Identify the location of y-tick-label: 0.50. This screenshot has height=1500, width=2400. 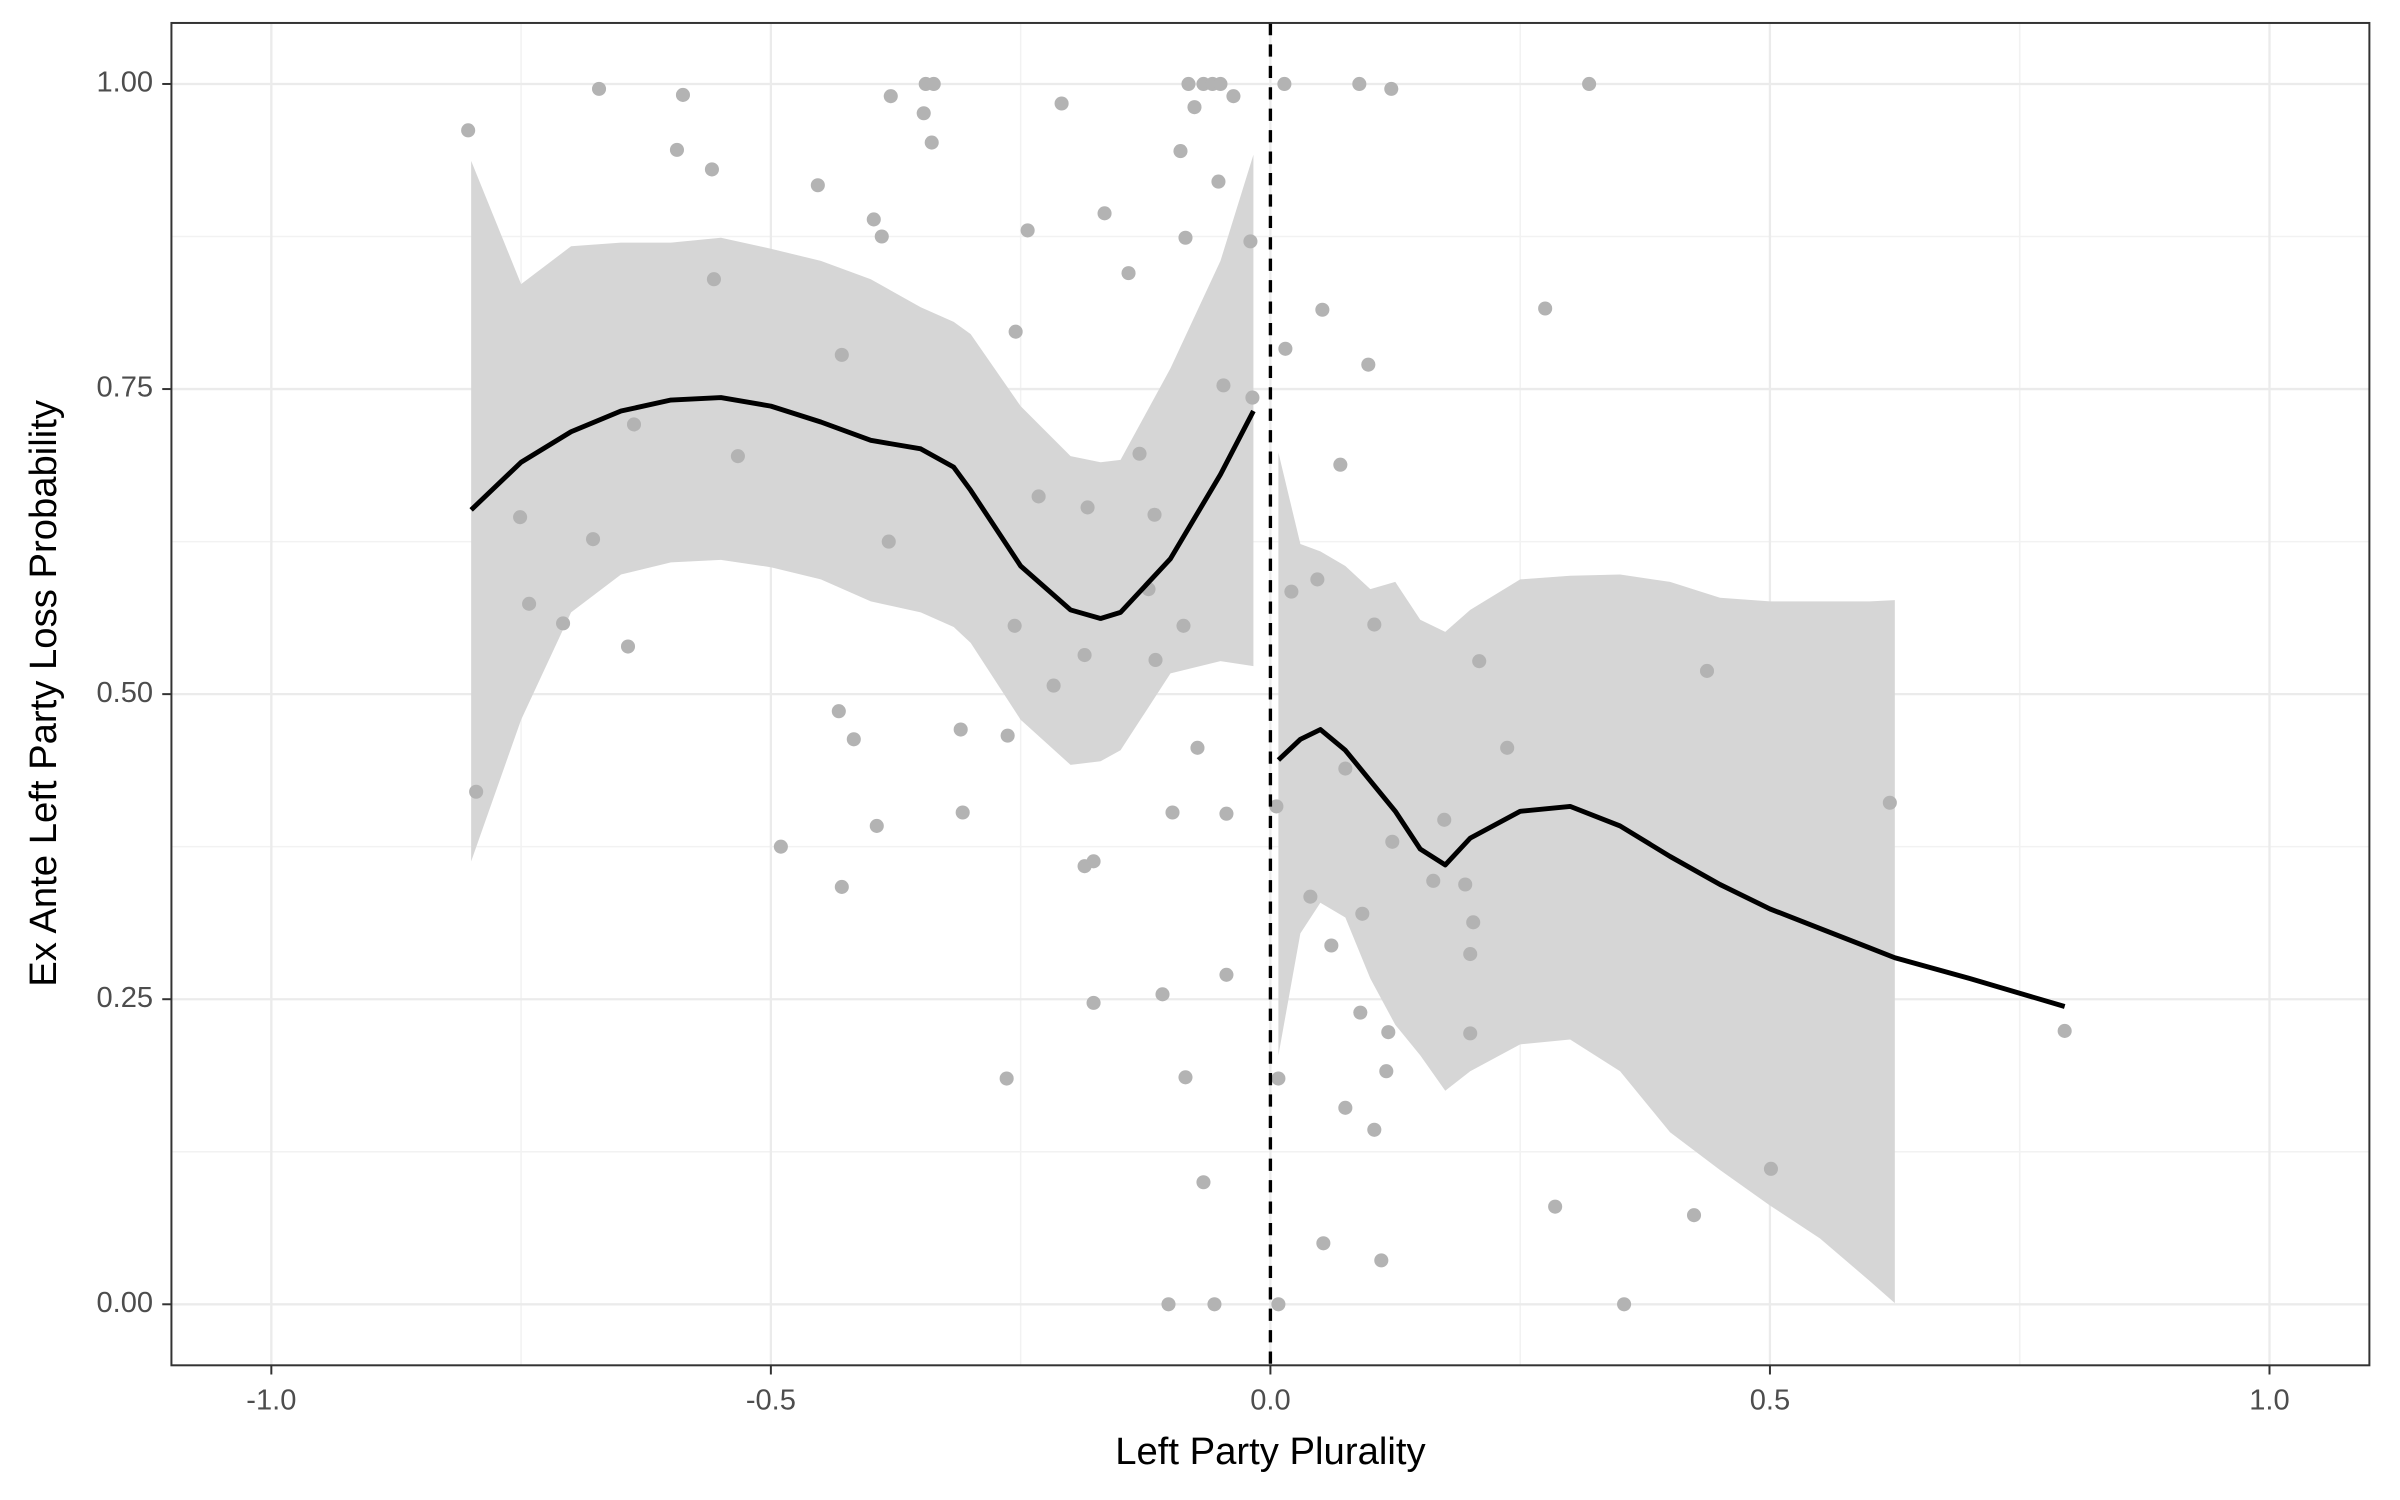
(124, 693).